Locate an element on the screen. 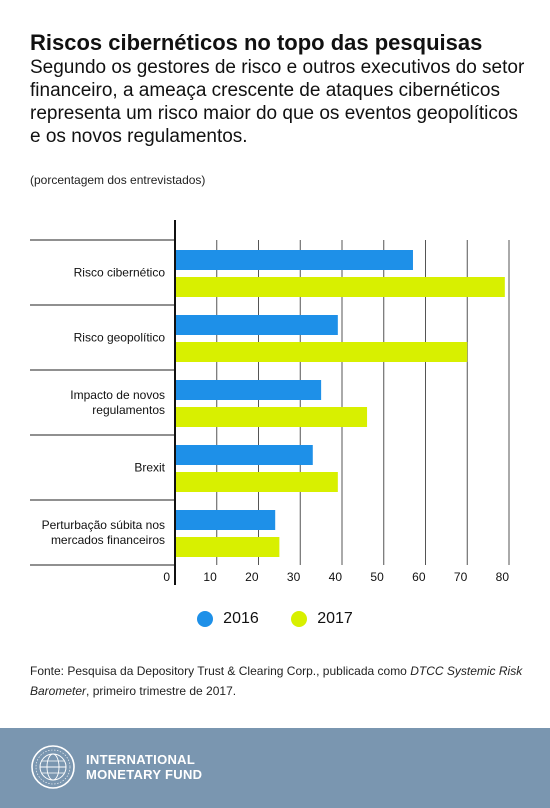 The height and width of the screenshot is (808, 550). source-suffix: , primeiro trimestre de 2017. is located at coordinates (161, 691).